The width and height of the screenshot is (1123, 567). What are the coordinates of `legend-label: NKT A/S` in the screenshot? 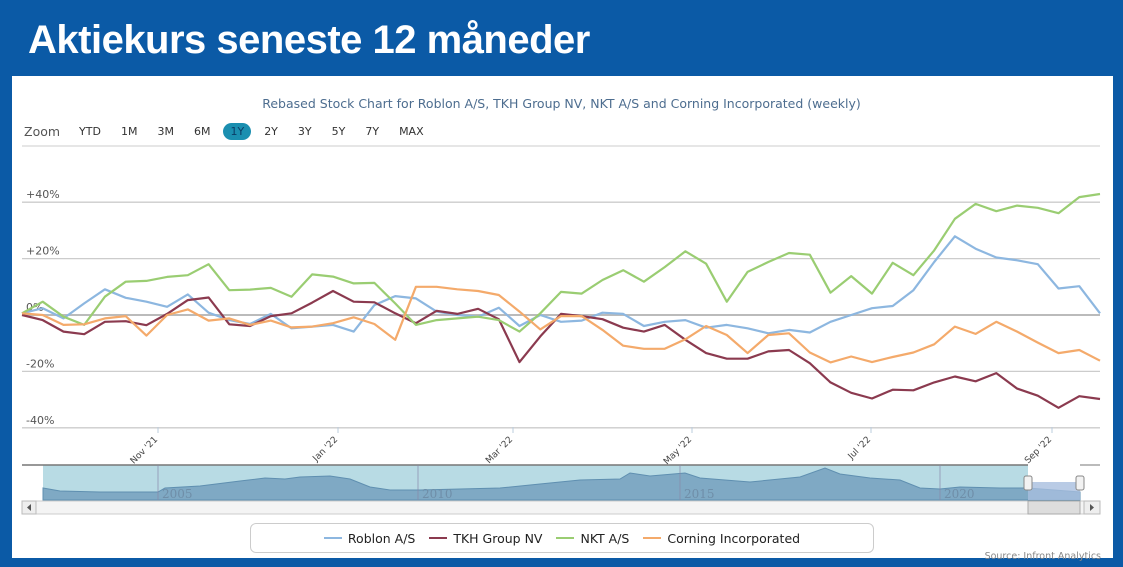 It's located at (605, 538).